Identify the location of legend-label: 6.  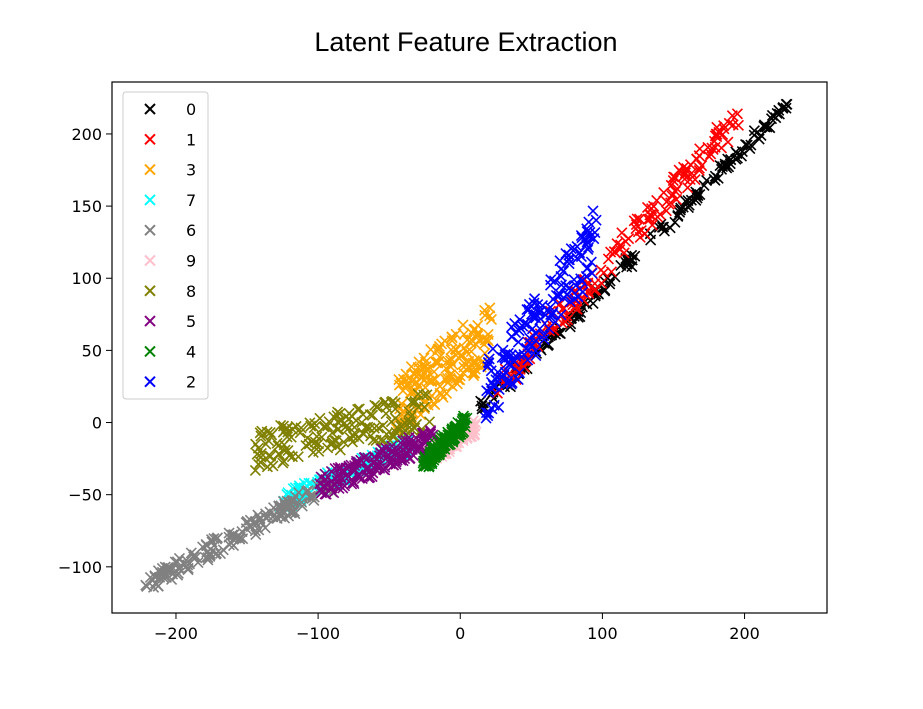
(191, 230).